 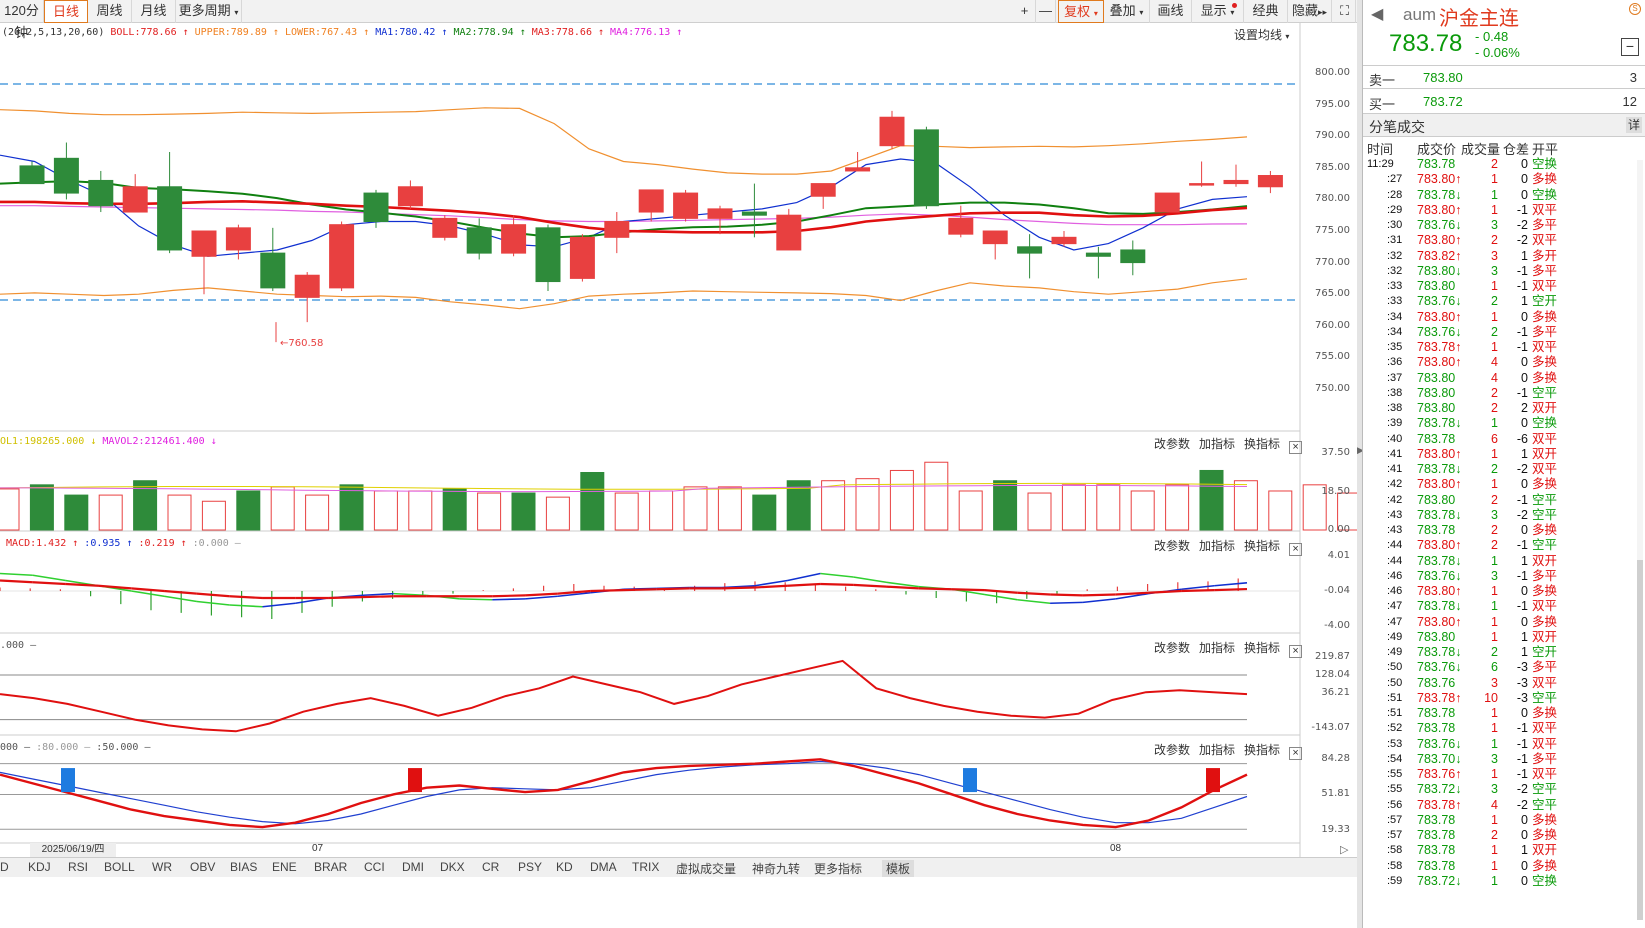 What do you see at coordinates (22, 20) in the screenshot?
I see `tab-120min: 120分钟` at bounding box center [22, 20].